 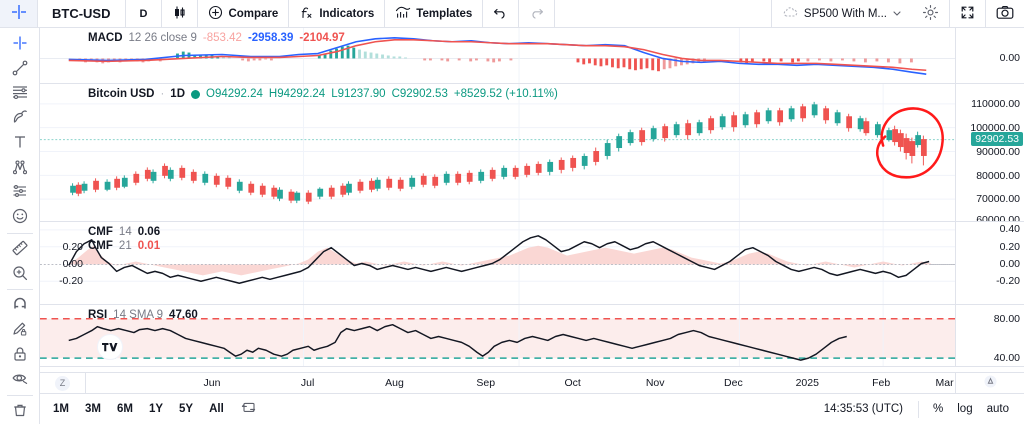 I want to click on cloud-icon, so click(x=790, y=14).